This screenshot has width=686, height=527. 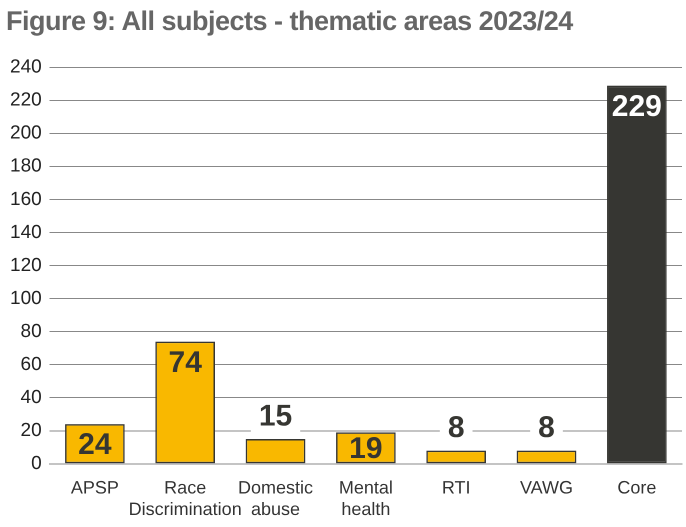 What do you see at coordinates (26, 298) in the screenshot?
I see `y-tick-label: 100` at bounding box center [26, 298].